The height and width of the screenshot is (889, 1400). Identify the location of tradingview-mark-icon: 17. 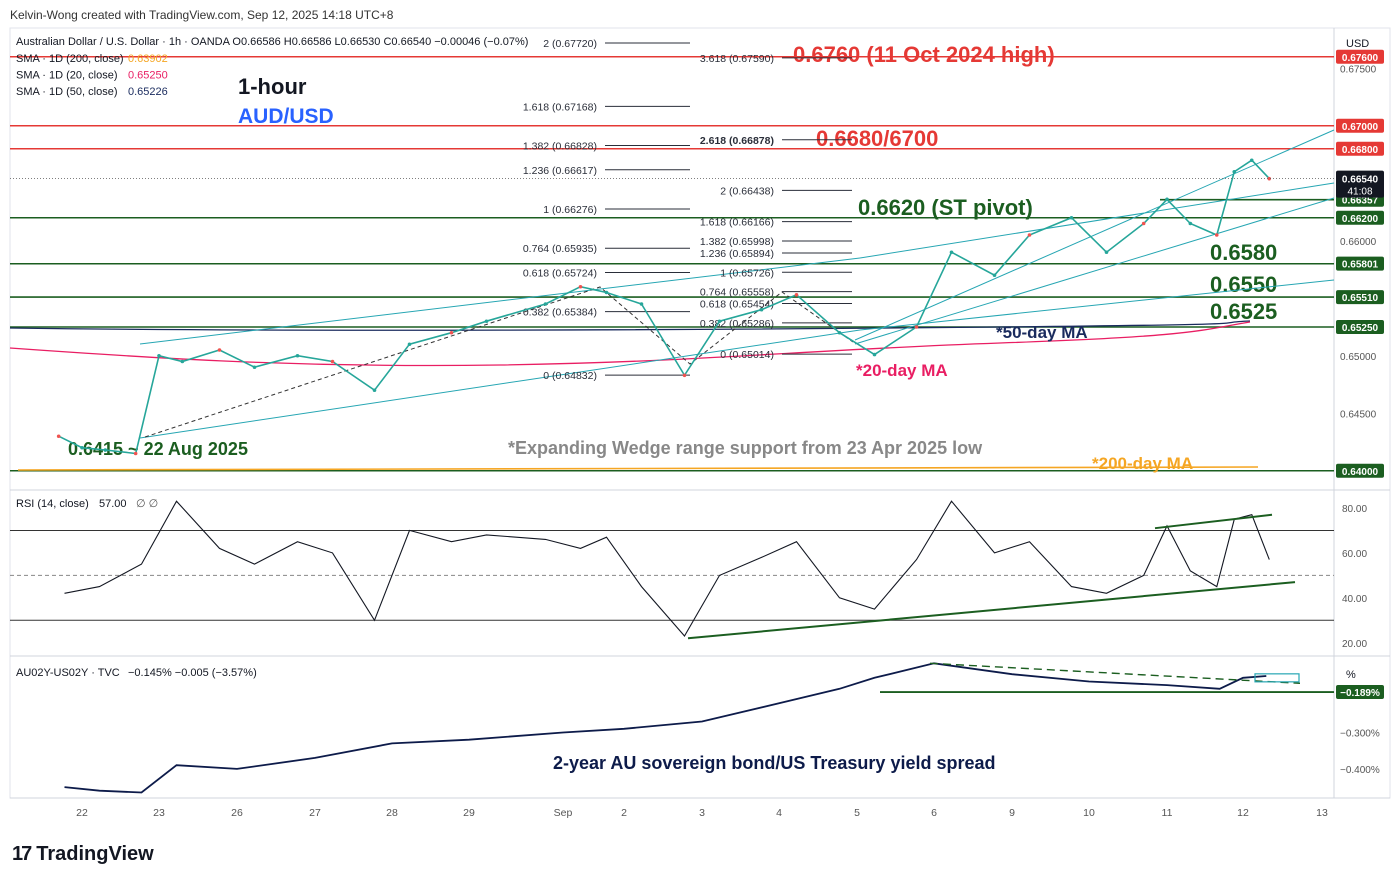
(22, 854).